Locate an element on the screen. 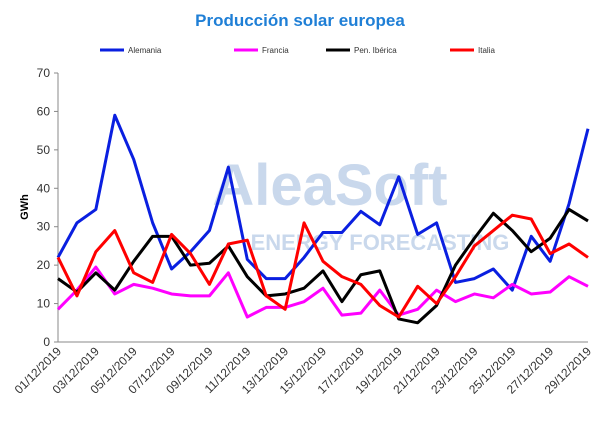 This screenshot has width=600, height=421. y-tick-label: 40 is located at coordinates (44, 188).